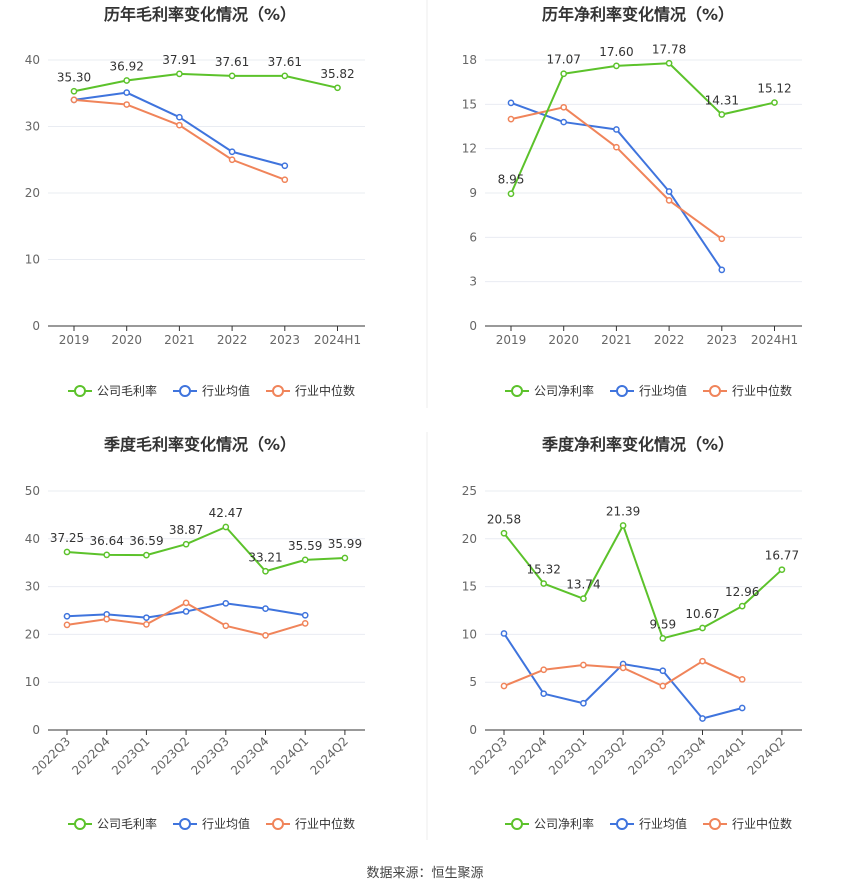  Describe the element at coordinates (623, 512) in the screenshot. I see `data-label: 21.39` at that location.